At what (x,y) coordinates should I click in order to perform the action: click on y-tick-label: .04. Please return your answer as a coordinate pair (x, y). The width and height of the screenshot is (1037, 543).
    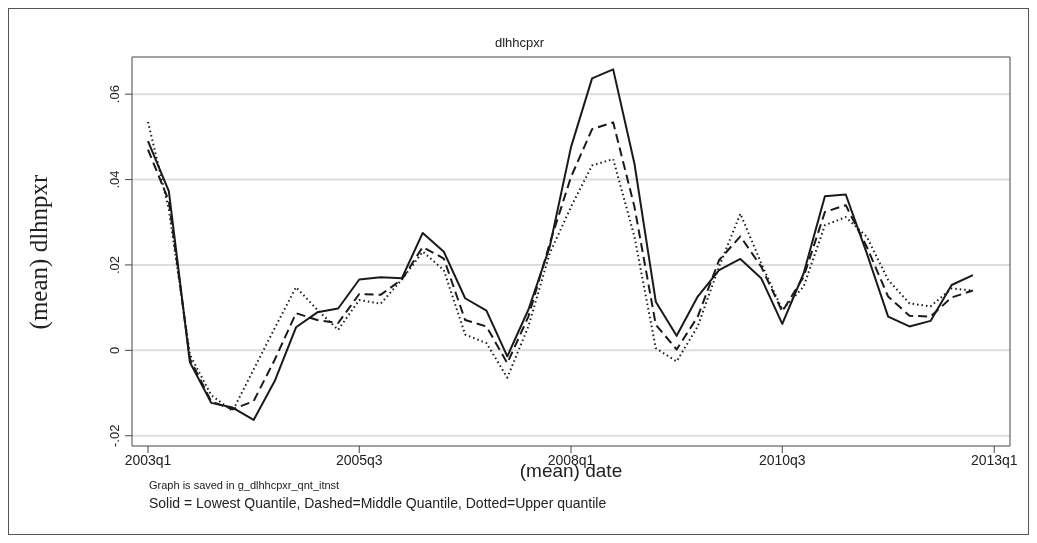
    Looking at the image, I should click on (114, 179).